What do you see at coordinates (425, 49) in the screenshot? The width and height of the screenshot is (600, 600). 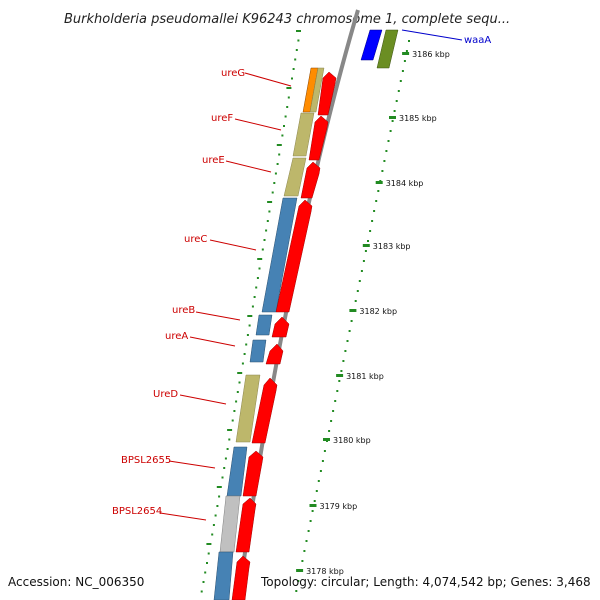 I see `waaA-region: waaA` at bounding box center [425, 49].